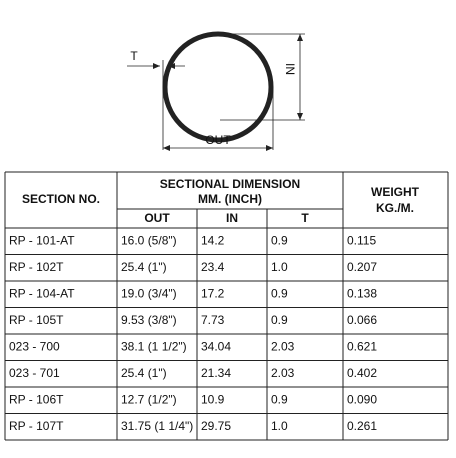 The image size is (456, 458). I want to click on out-label: OUT, so click(218, 140).